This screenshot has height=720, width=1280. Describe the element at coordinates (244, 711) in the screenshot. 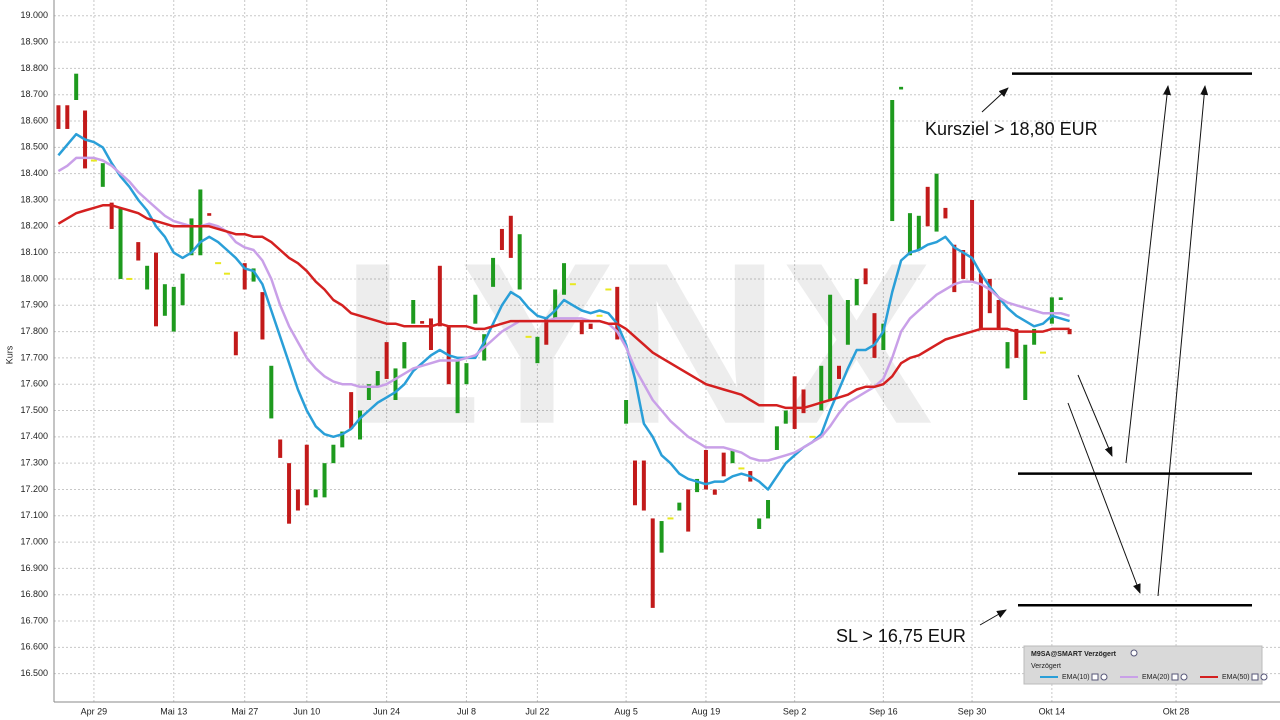

I see `x-tick-label: Mai 27` at that location.